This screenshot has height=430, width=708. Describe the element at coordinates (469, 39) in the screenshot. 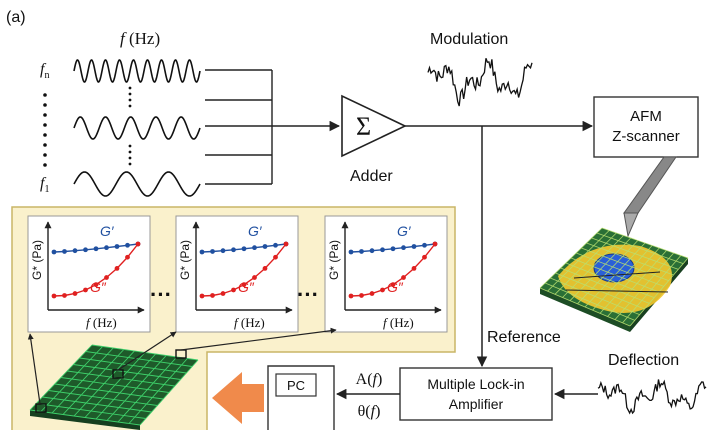

I see `modulation-label: Modulation` at that location.